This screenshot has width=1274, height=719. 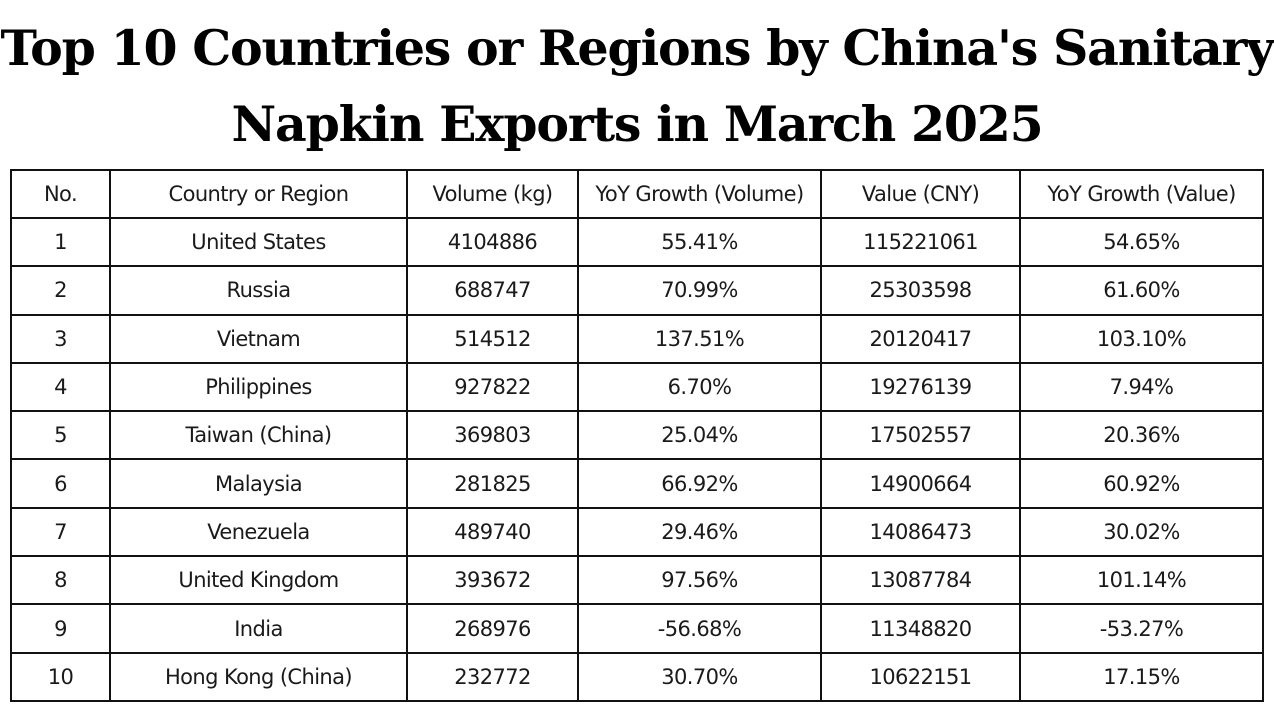 I want to click on cell-volume: 393672, so click(x=492, y=580).